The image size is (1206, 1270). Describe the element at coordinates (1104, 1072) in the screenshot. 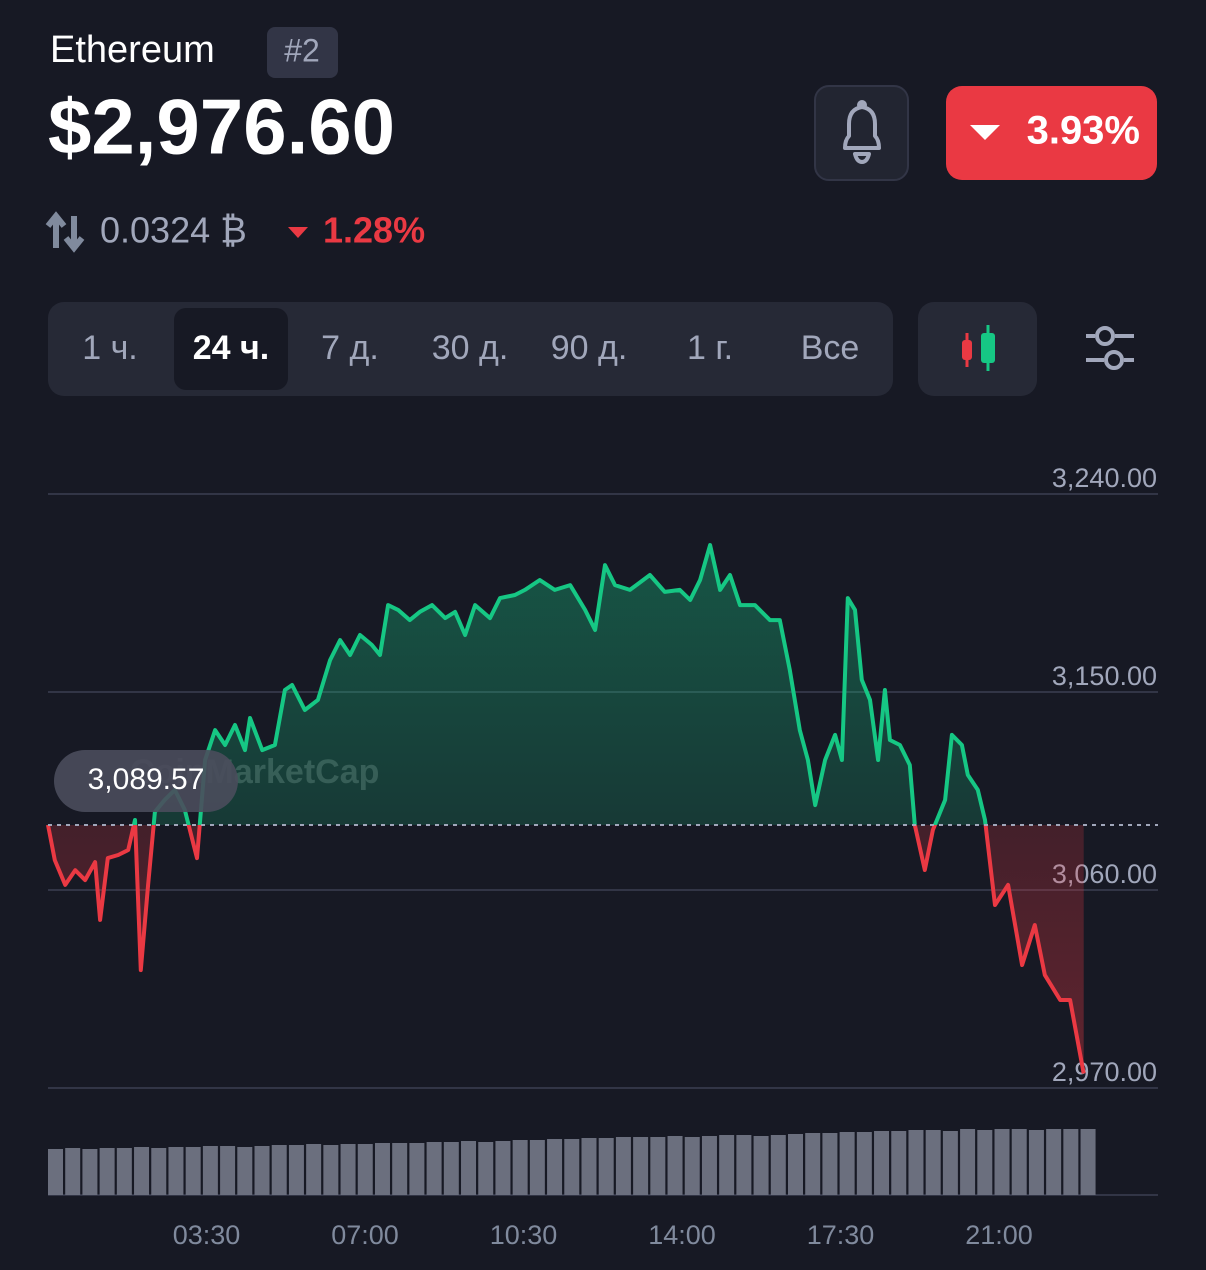

I see `y-tick-label: 2,970.00` at that location.